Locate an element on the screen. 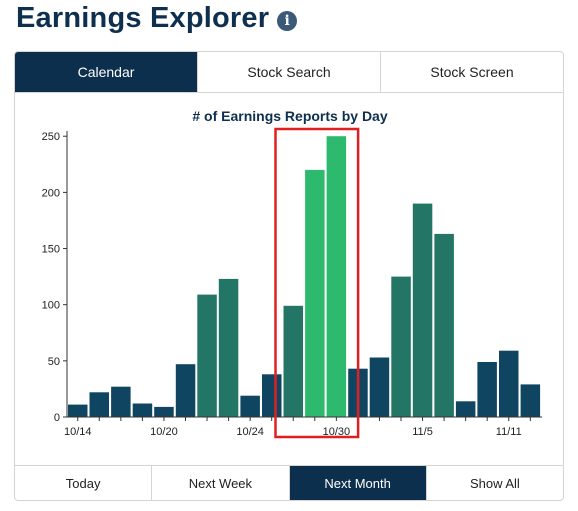 This screenshot has height=511, width=578. y-tick-label: 0 is located at coordinates (57, 418).